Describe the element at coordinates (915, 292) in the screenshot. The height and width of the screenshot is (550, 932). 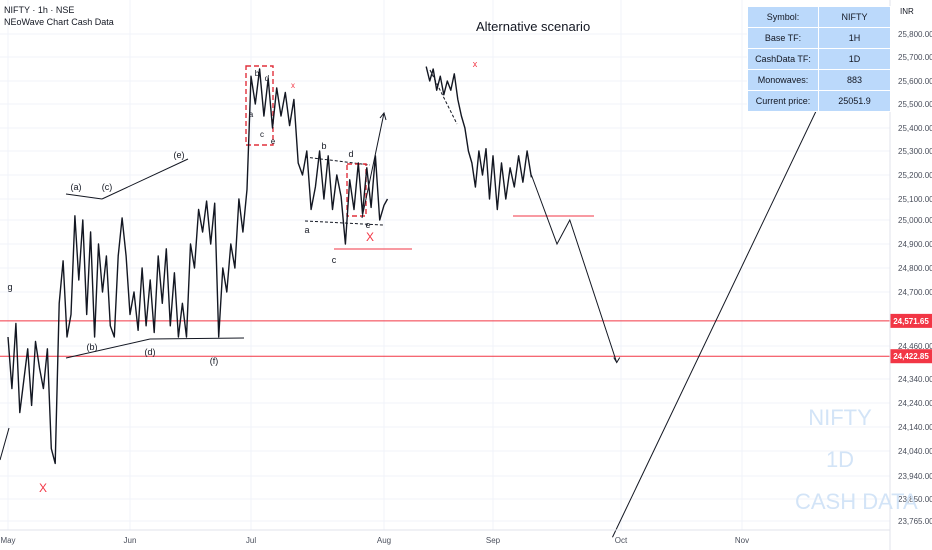
I see `price-tick-label: 24,700.00` at that location.